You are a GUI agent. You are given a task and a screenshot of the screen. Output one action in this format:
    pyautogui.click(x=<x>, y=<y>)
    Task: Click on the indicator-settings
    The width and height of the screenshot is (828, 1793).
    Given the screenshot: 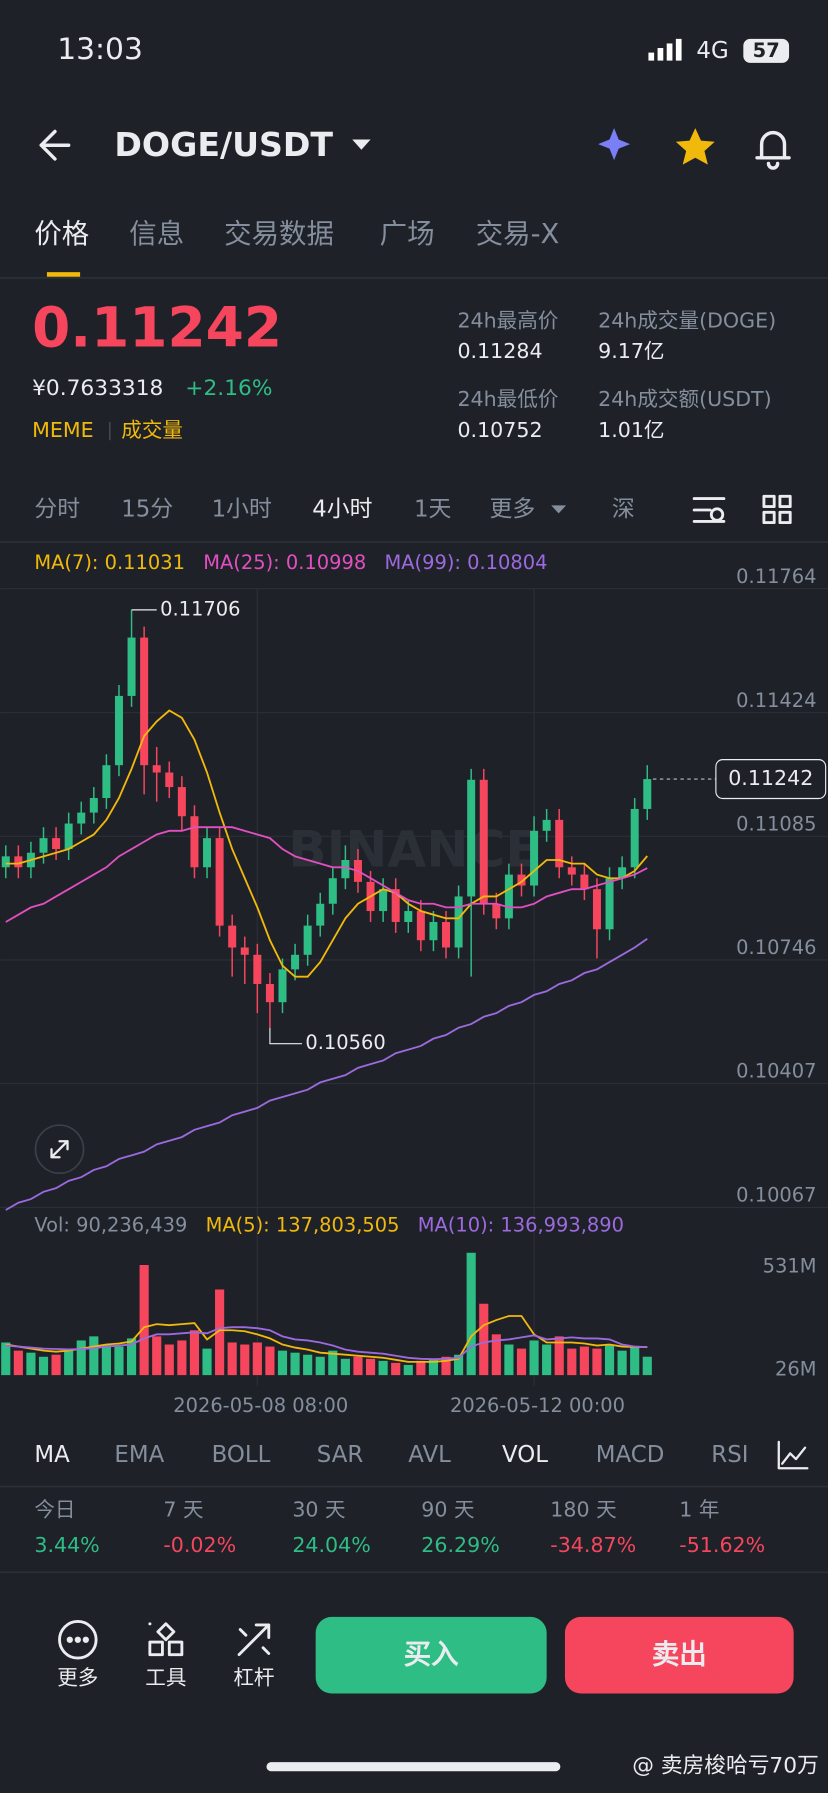 What is the action you would take?
    pyautogui.click(x=793, y=1455)
    